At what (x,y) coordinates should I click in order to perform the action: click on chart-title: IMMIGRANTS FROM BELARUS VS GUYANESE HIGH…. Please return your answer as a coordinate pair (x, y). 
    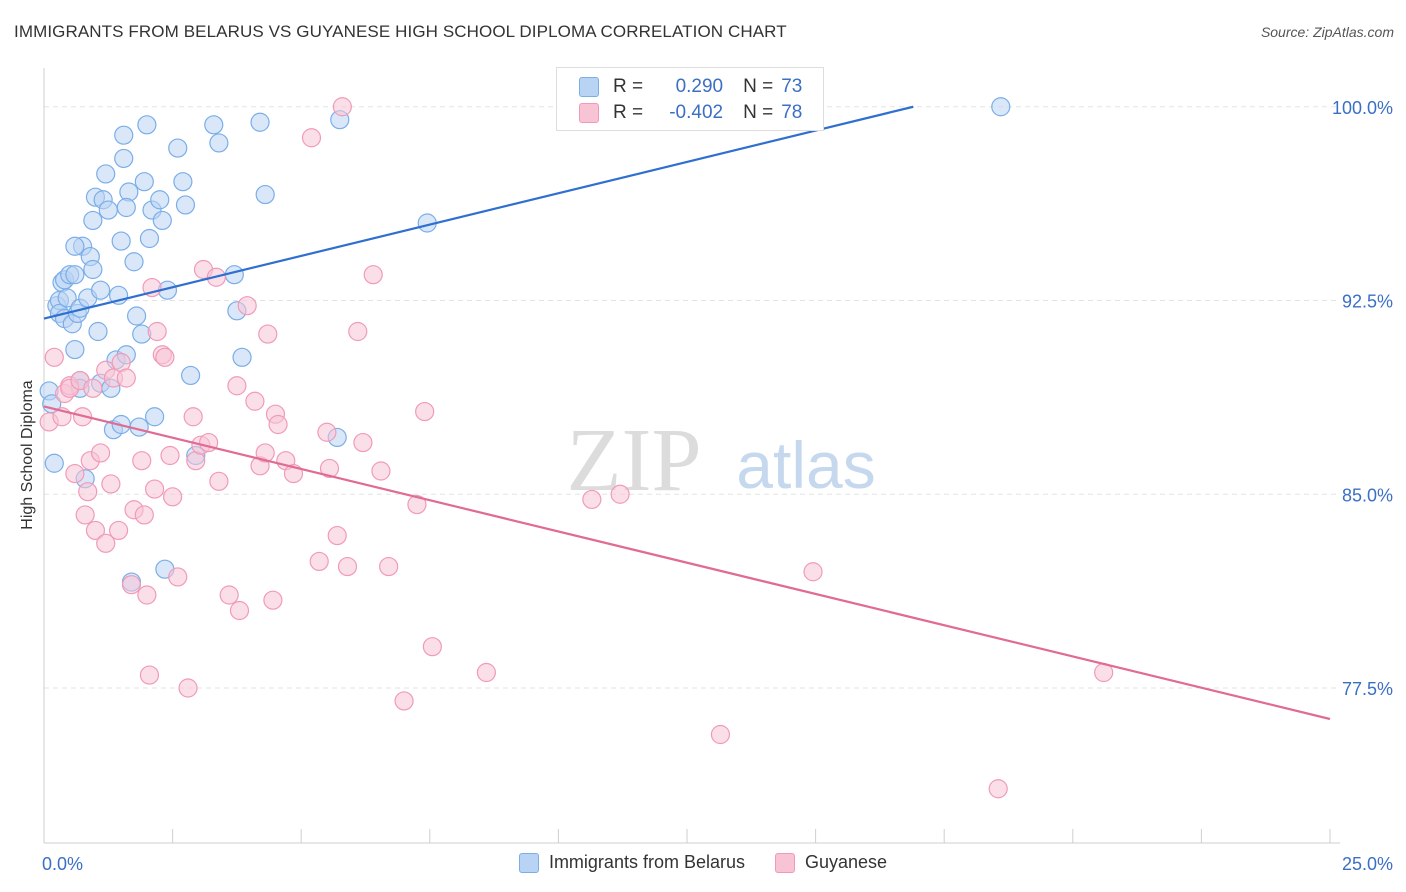
    Looking at the image, I should click on (400, 31).